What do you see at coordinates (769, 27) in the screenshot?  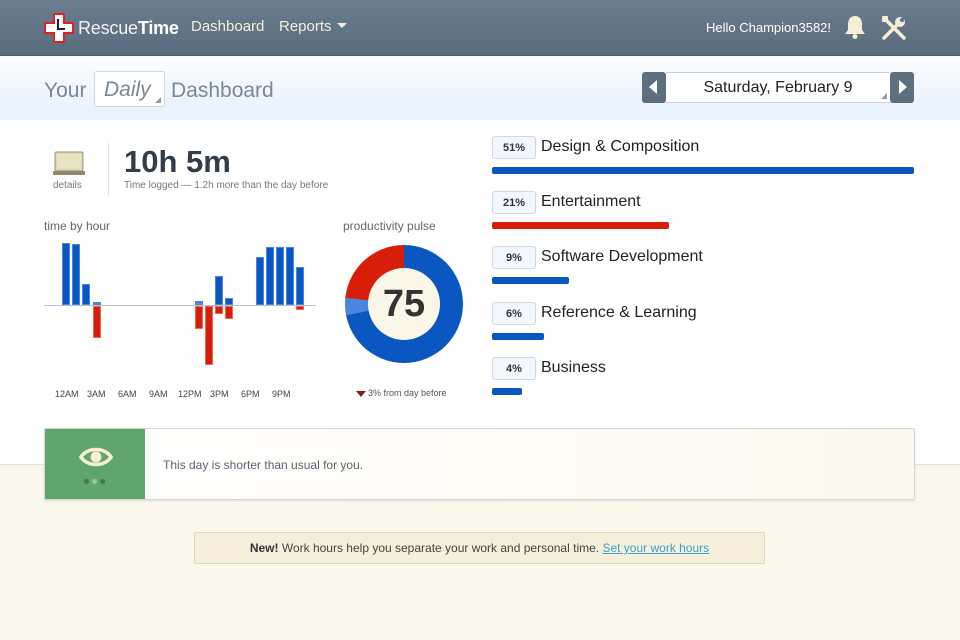 I see `user-greeting: Hello Champion3582!` at bounding box center [769, 27].